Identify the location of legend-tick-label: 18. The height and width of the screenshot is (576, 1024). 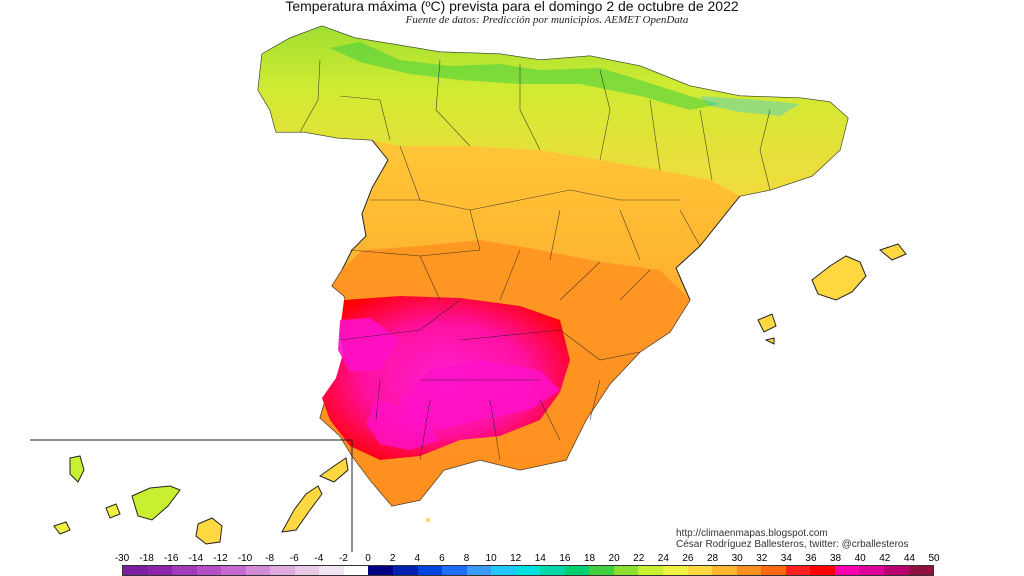
(589, 558).